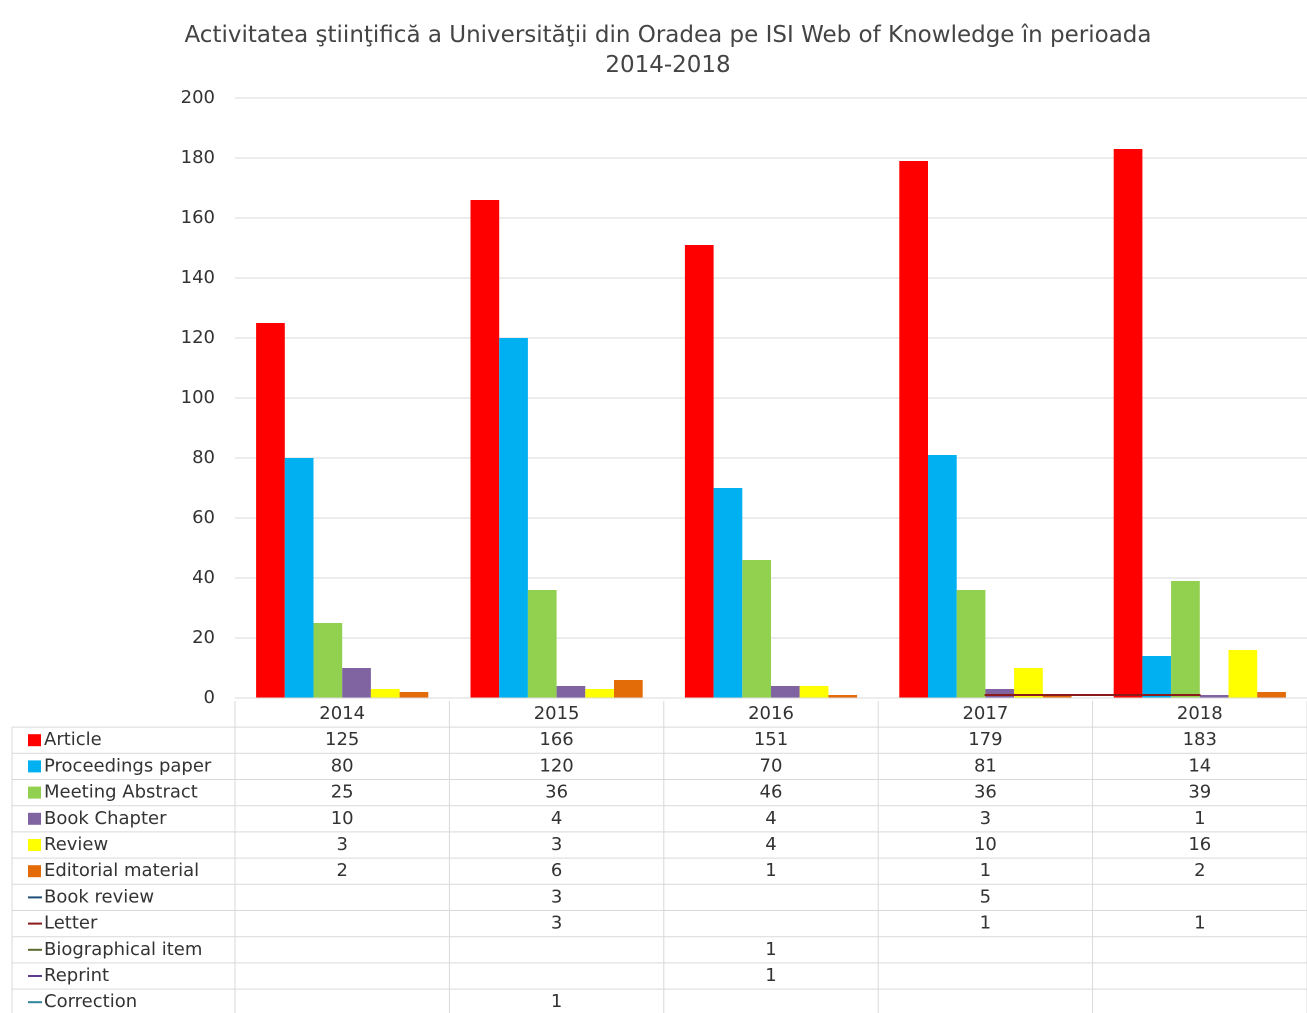  Describe the element at coordinates (557, 713) in the screenshot. I see `x-tick-label: 2015` at that location.